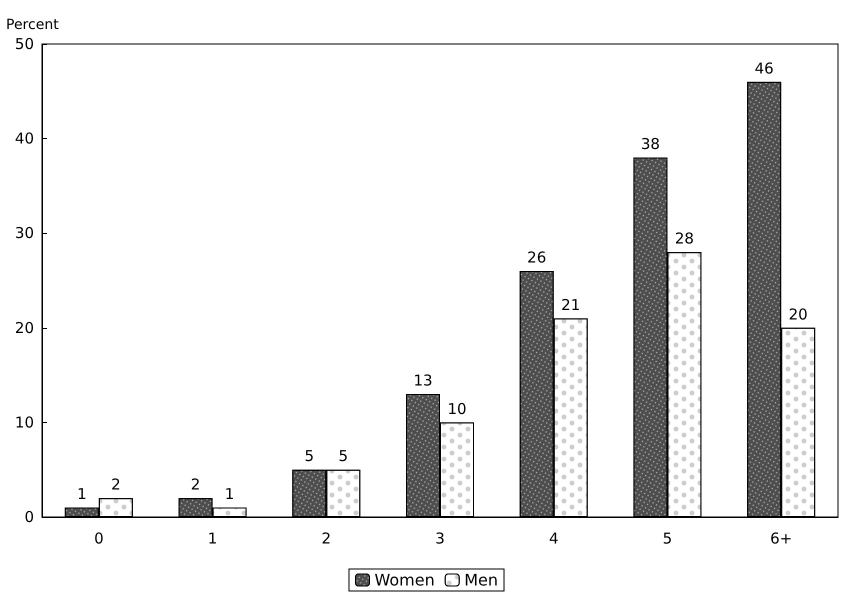  What do you see at coordinates (213, 539) in the screenshot?
I see `x-tick-label: 1` at bounding box center [213, 539].